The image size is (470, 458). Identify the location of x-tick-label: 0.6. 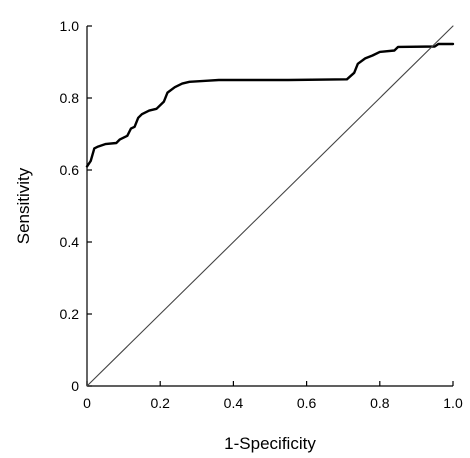
(307, 403).